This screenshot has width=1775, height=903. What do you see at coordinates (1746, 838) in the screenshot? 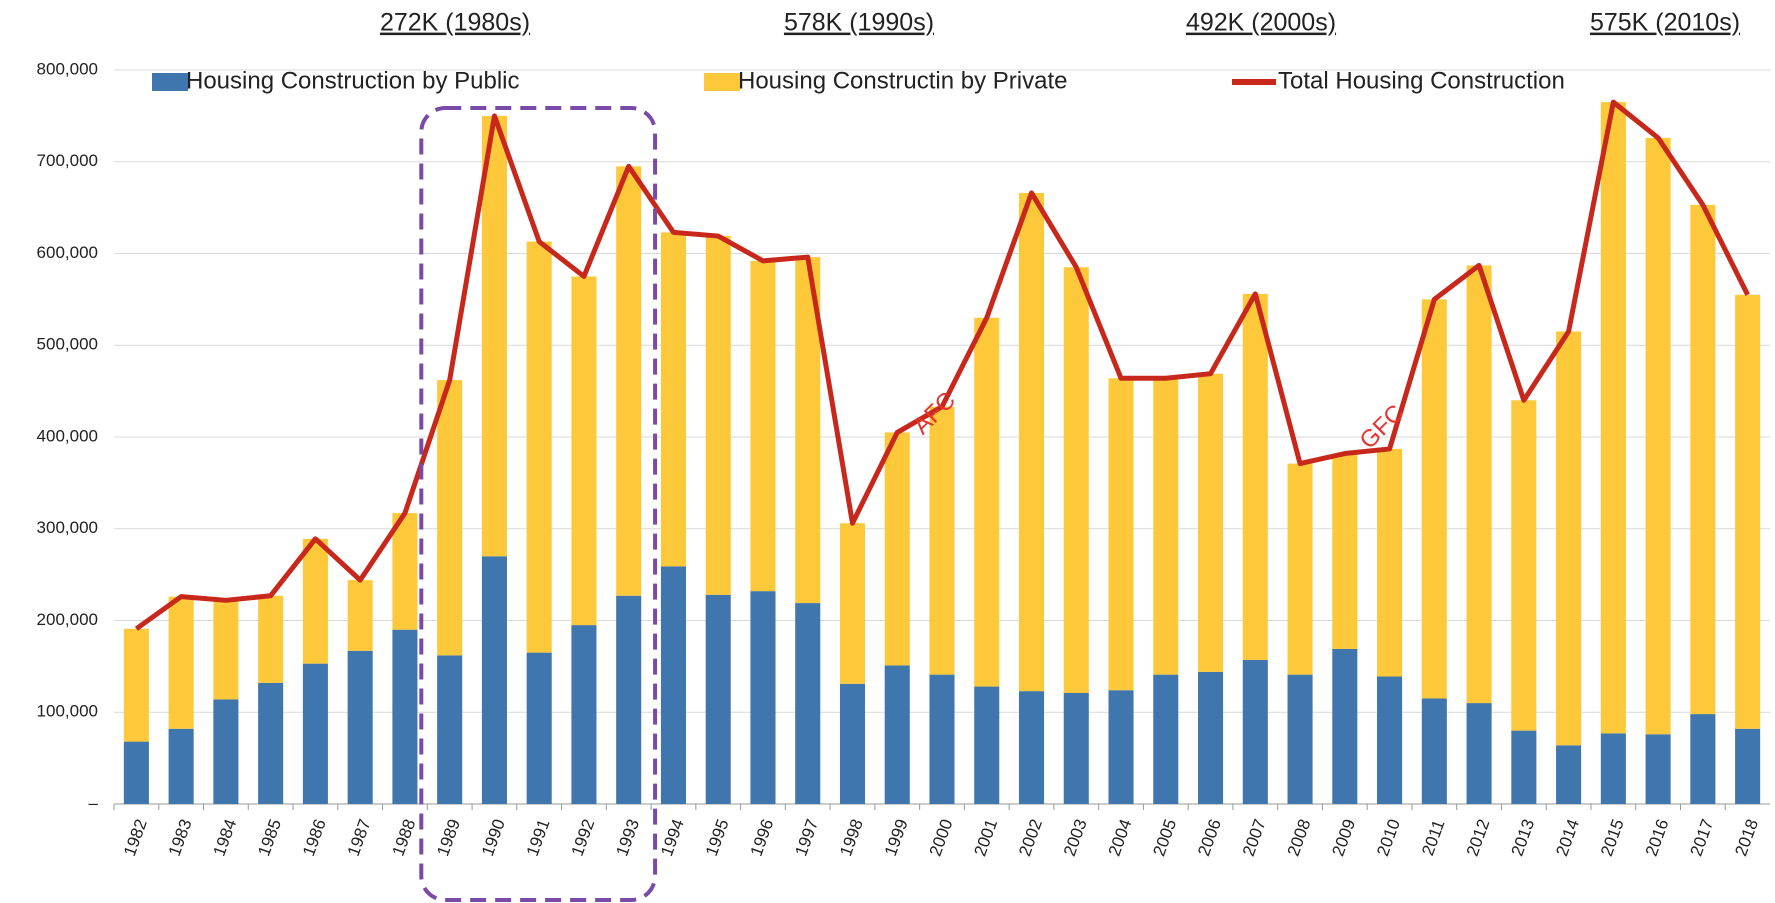
I see `x-tick-label: 2018` at bounding box center [1746, 838].